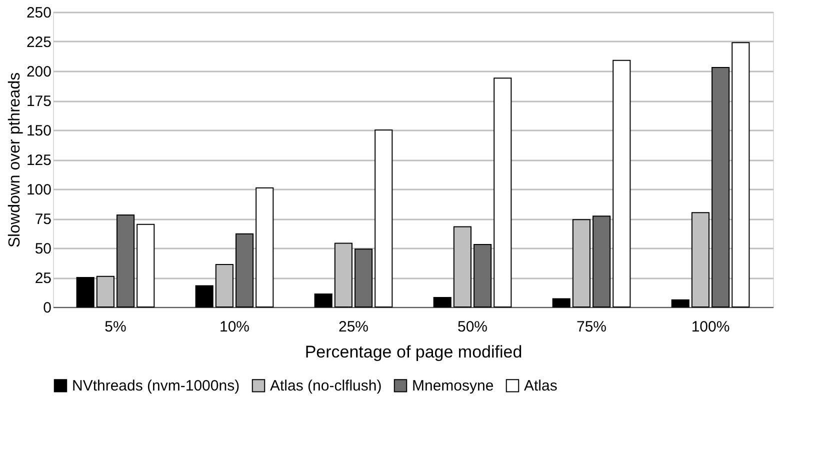 The image size is (838, 452). Describe the element at coordinates (710, 327) in the screenshot. I see `x-tick-label: 100%` at that location.